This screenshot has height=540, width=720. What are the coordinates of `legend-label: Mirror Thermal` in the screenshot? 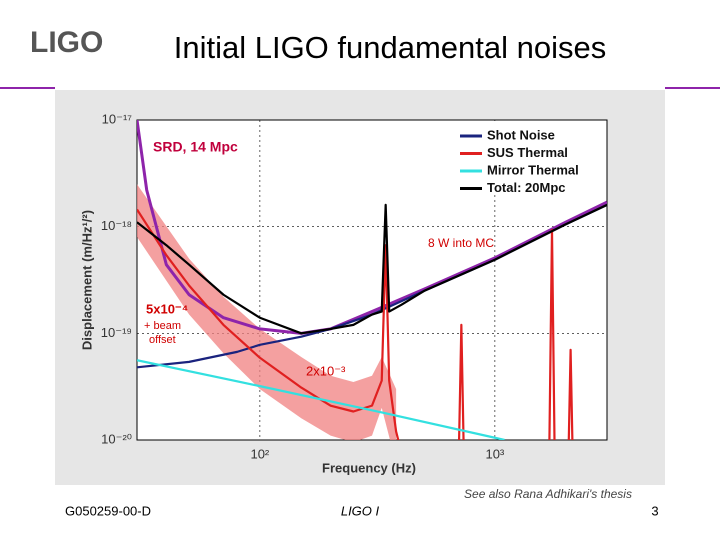 It's located at (533, 169).